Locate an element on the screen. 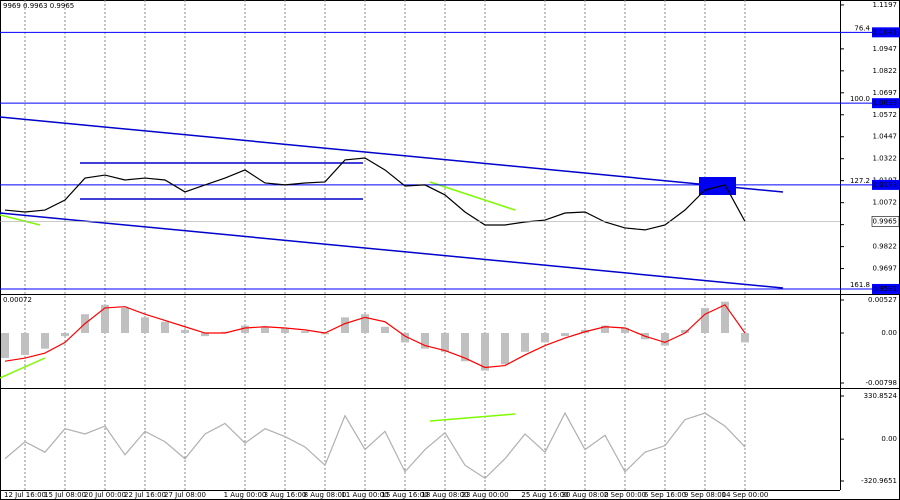 The height and width of the screenshot is (500, 900). x-tick-label: 15 Aug 16:00 is located at coordinates (404, 495).